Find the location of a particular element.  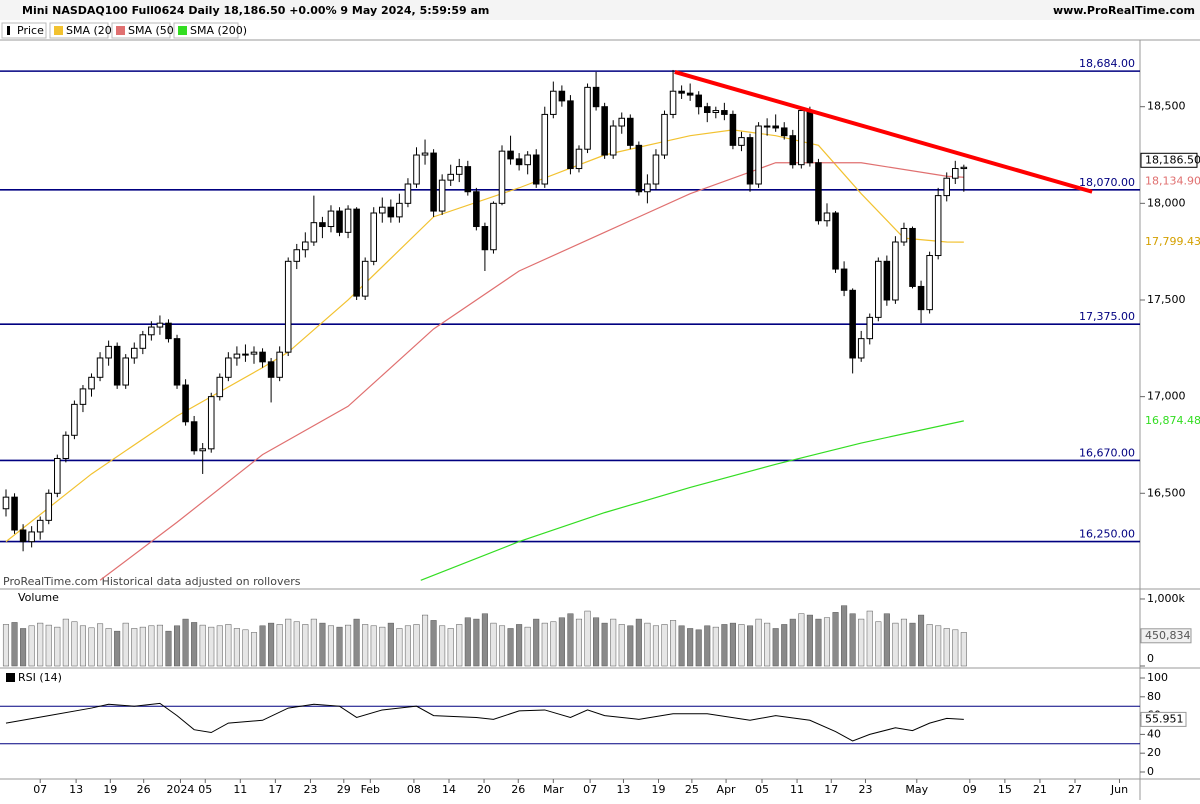

level-label: 16,250.00 is located at coordinates (1107, 534).